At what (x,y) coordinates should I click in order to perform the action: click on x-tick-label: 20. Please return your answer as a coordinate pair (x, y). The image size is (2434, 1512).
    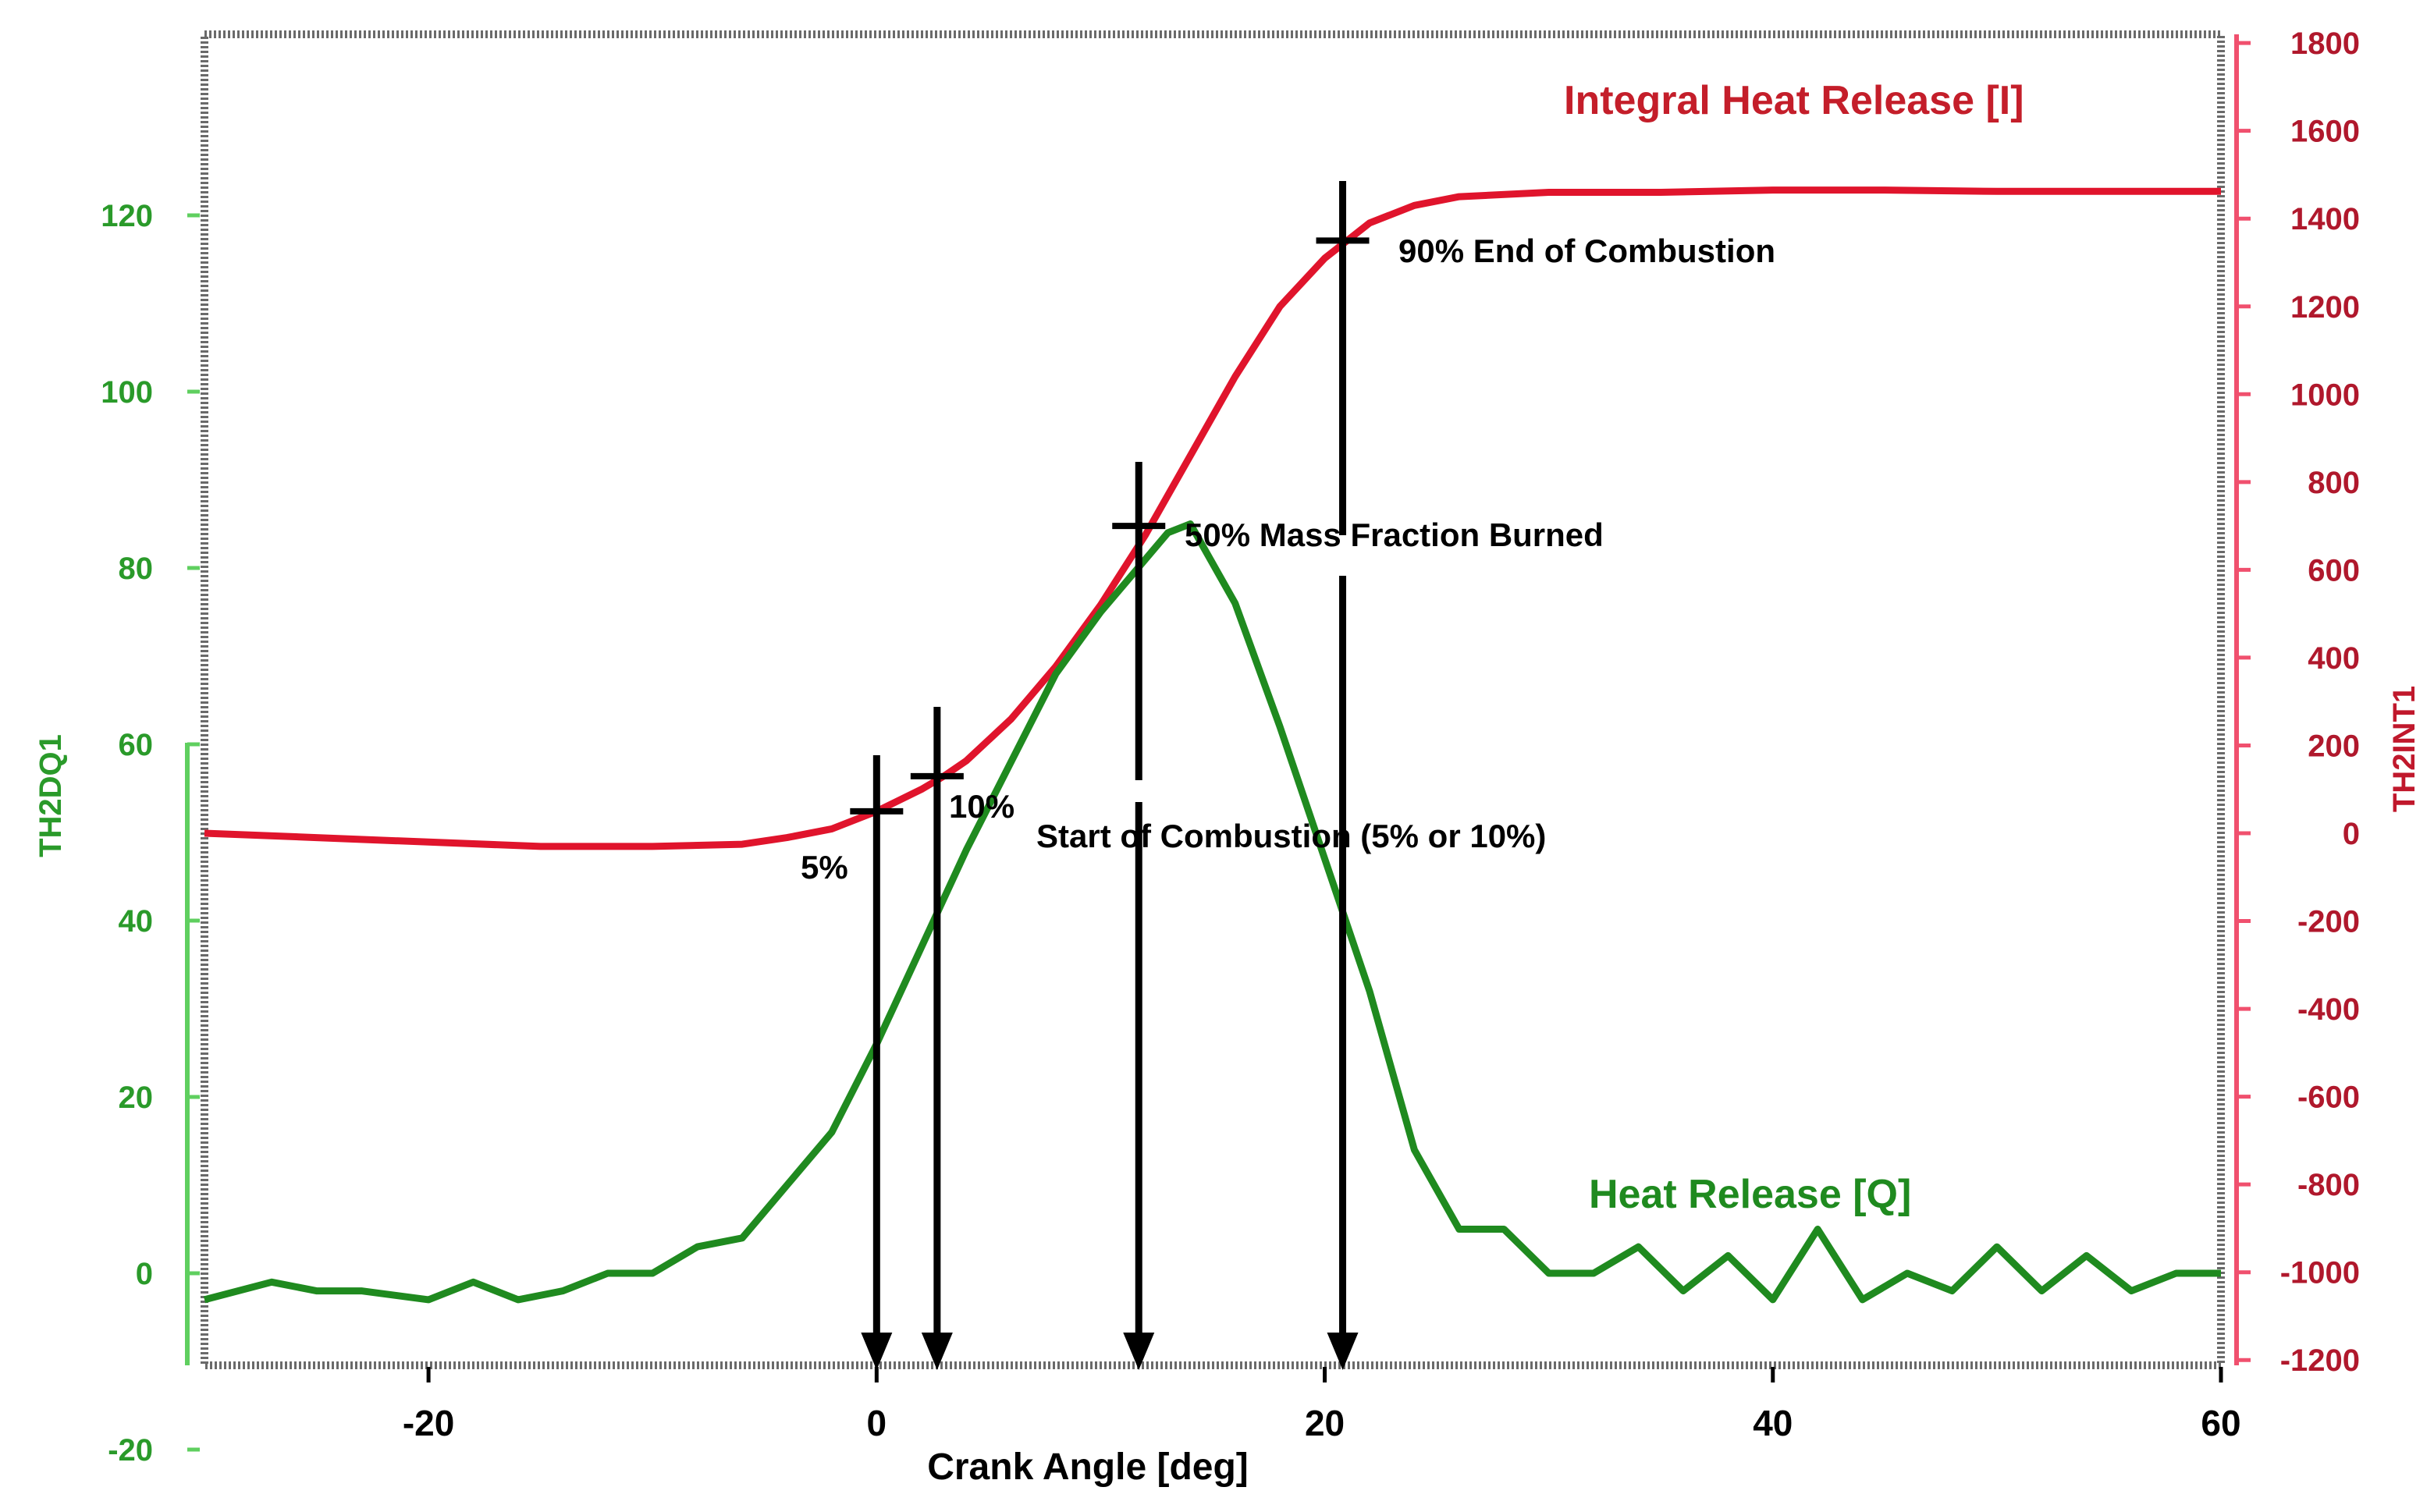
    Looking at the image, I should click on (1325, 1423).